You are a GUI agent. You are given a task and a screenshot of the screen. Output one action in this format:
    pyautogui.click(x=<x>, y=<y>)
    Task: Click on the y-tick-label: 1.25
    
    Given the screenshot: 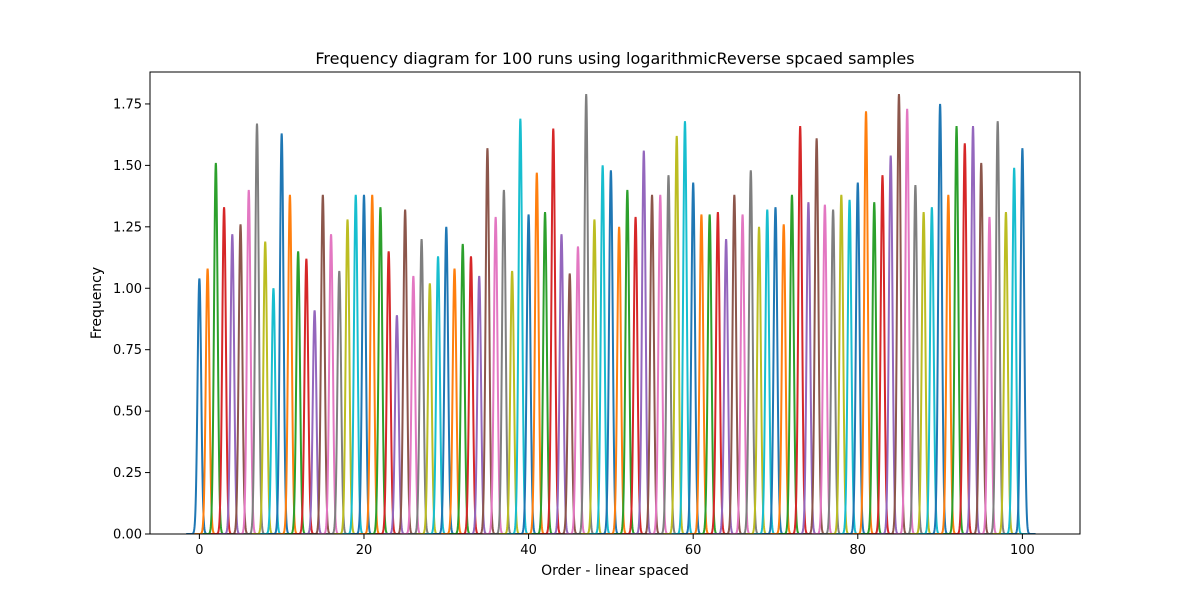 What is the action you would take?
    pyautogui.click(x=127, y=227)
    